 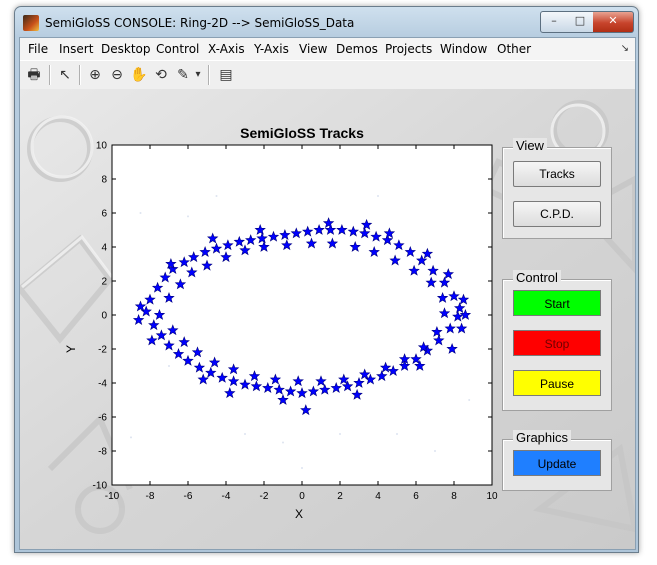 I want to click on stop-button: Stop, so click(x=557, y=343).